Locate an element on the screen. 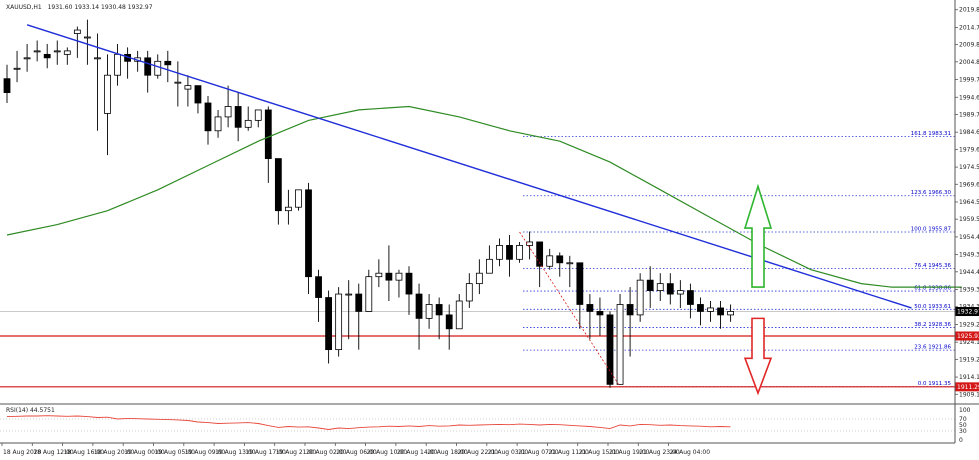 The width and height of the screenshot is (979, 460). time-tick-label: 24 Aug 04:00 is located at coordinates (690, 452).